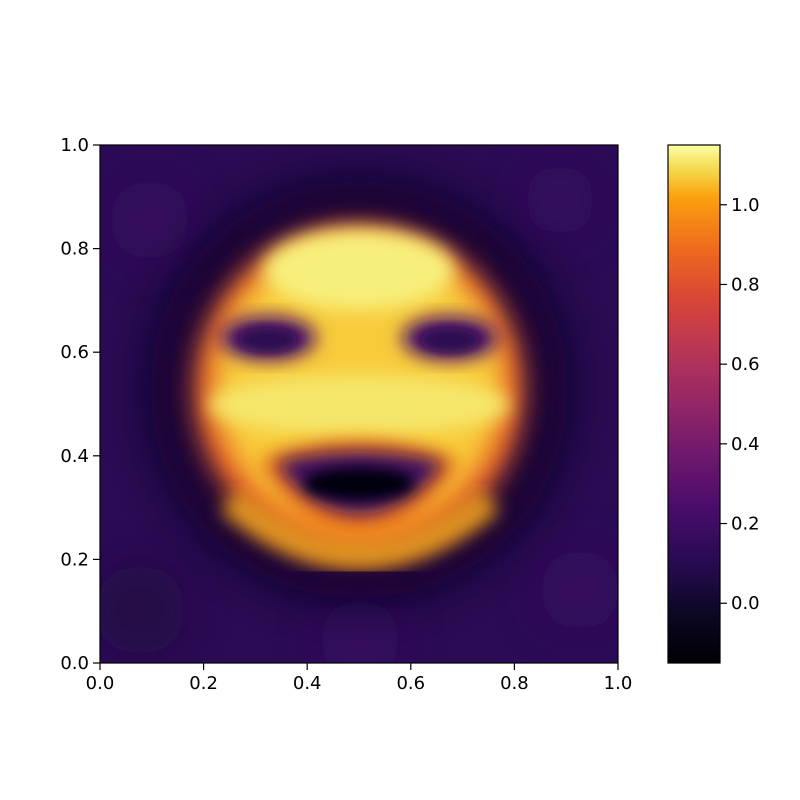 The width and height of the screenshot is (800, 800). What do you see at coordinates (745, 444) in the screenshot?
I see `colorbar-tick-label: 0.4` at bounding box center [745, 444].